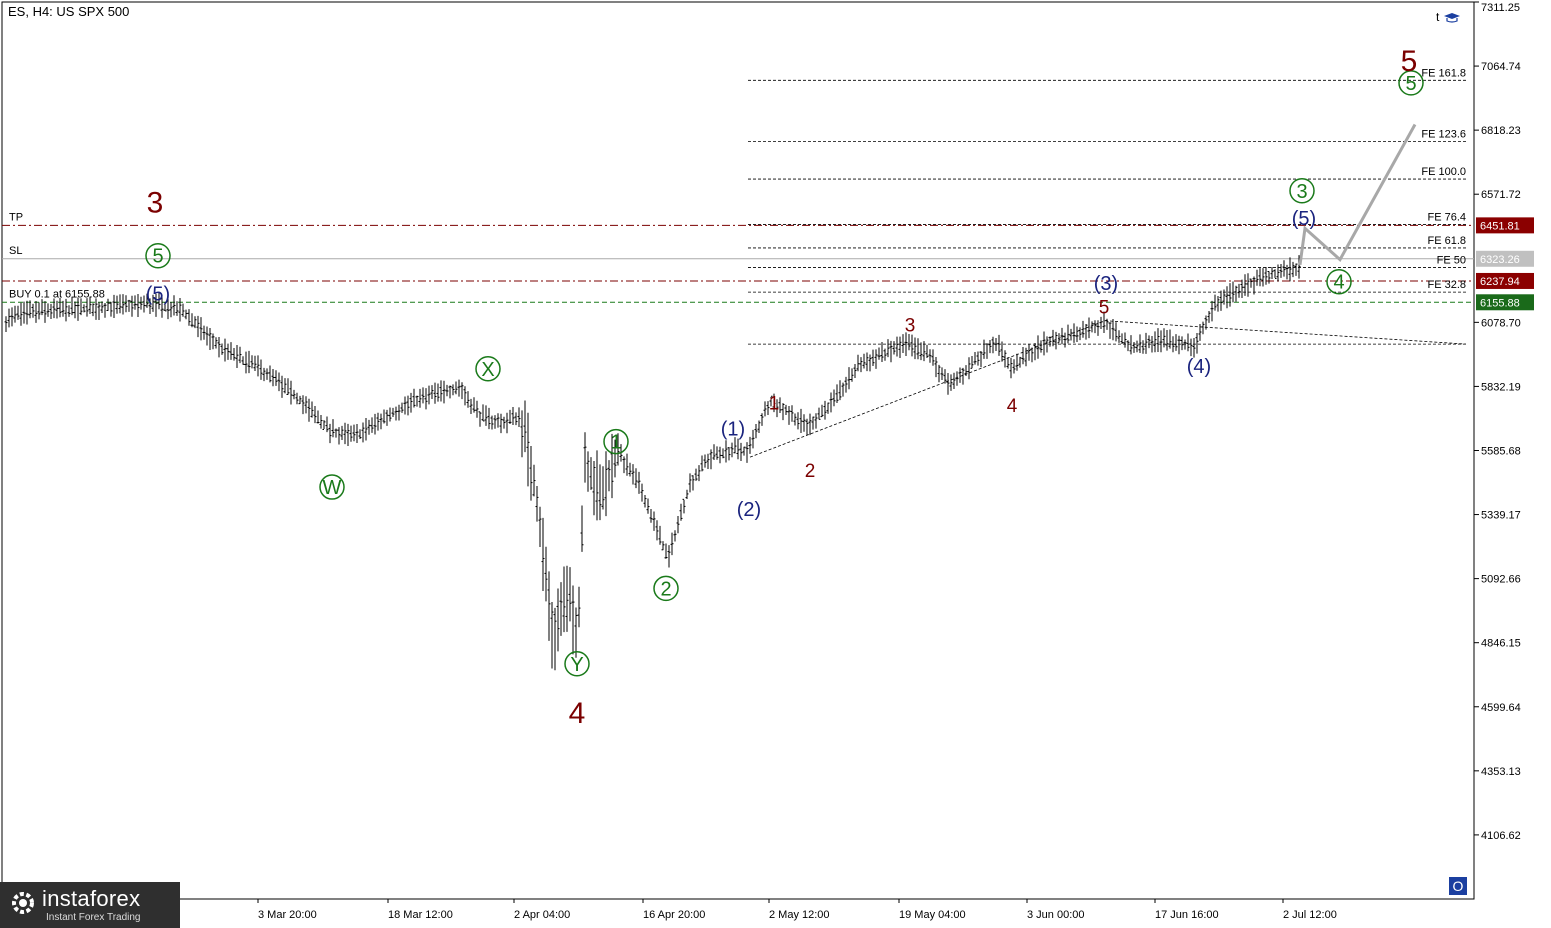 This screenshot has height=928, width=1551. I want to click on trend-lines, so click(1108, 389).